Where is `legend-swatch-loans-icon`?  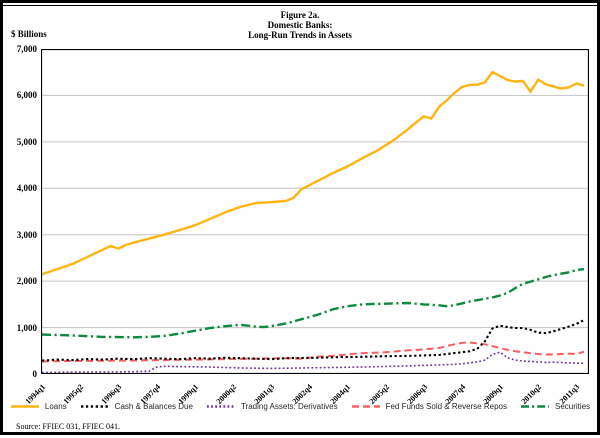 legend-swatch-loans-icon is located at coordinates (24, 406).